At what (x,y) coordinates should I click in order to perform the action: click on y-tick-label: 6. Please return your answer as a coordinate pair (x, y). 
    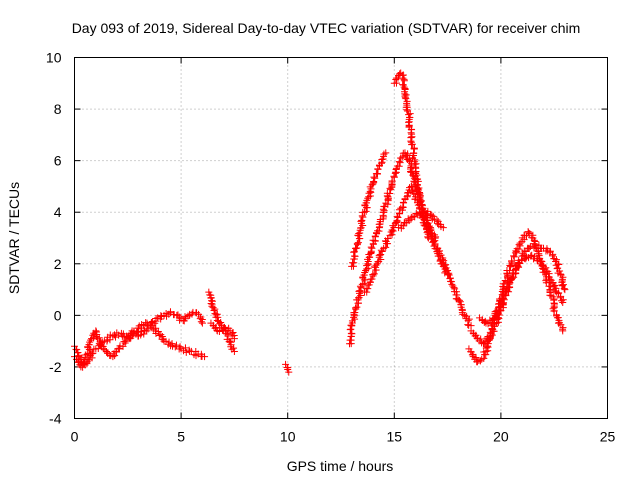
    Looking at the image, I should click on (58, 161).